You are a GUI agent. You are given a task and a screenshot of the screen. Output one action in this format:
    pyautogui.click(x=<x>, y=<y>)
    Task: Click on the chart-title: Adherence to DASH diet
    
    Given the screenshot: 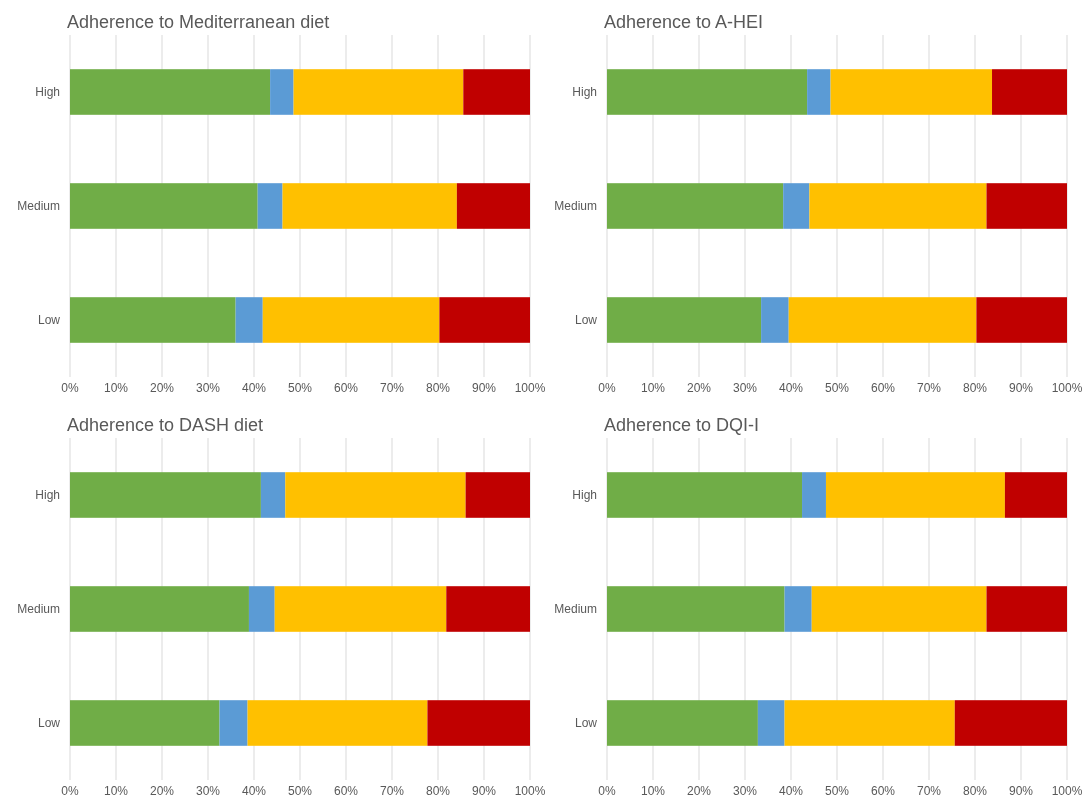 What is the action you would take?
    pyautogui.click(x=165, y=425)
    